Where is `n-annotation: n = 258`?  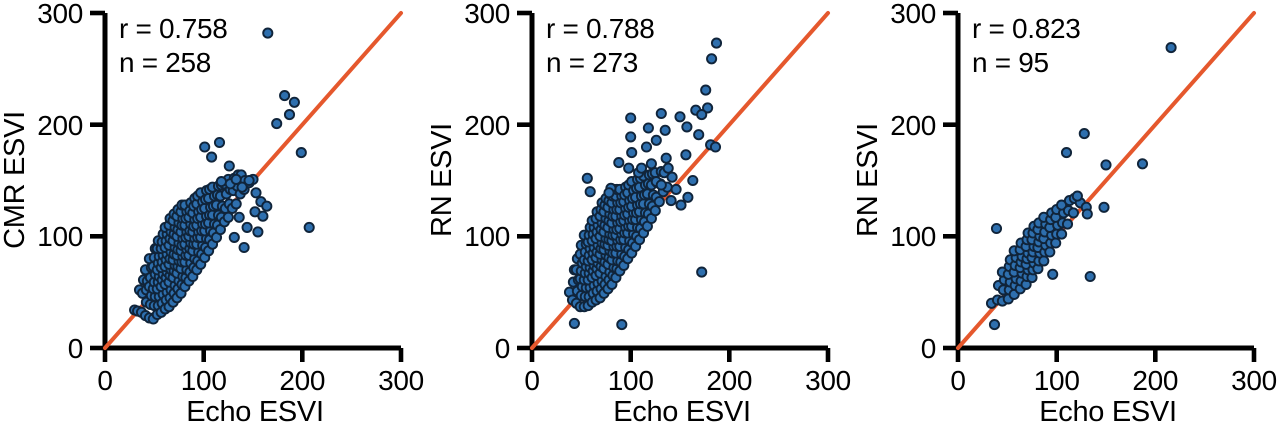 n-annotation: n = 258 is located at coordinates (165, 62).